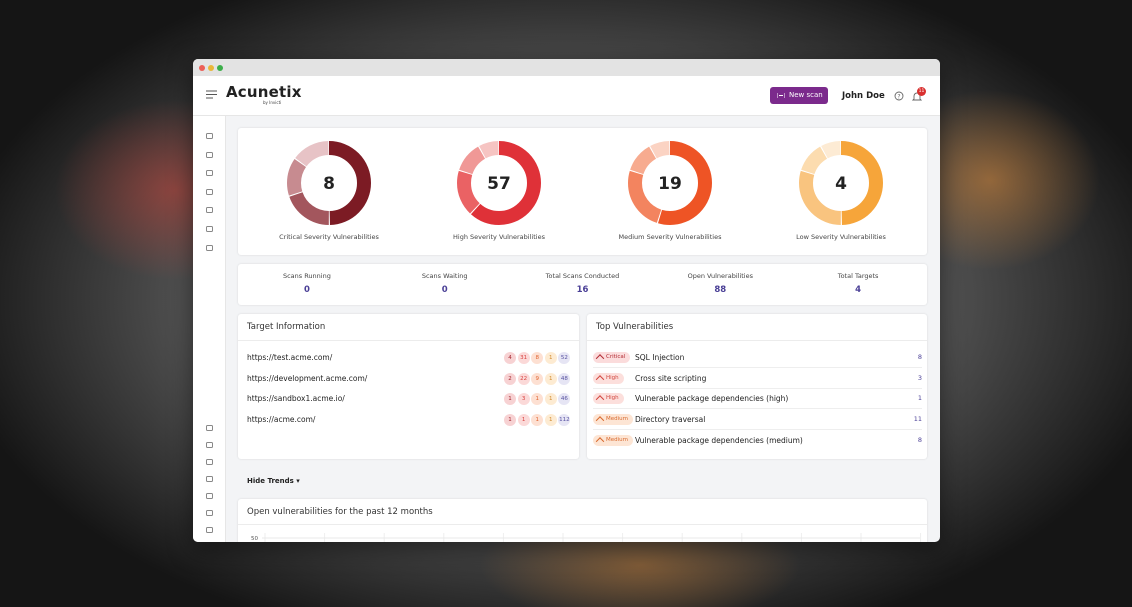 The image size is (1132, 607). Describe the element at coordinates (211, 68) in the screenshot. I see `minimize-dot` at that location.